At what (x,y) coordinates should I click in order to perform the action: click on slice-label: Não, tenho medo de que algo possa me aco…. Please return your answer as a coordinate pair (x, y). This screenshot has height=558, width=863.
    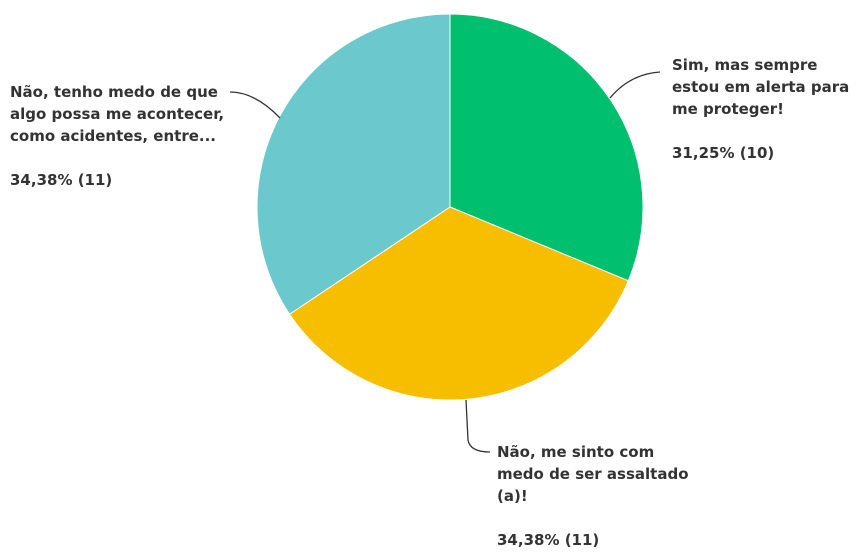
    Looking at the image, I should click on (117, 136).